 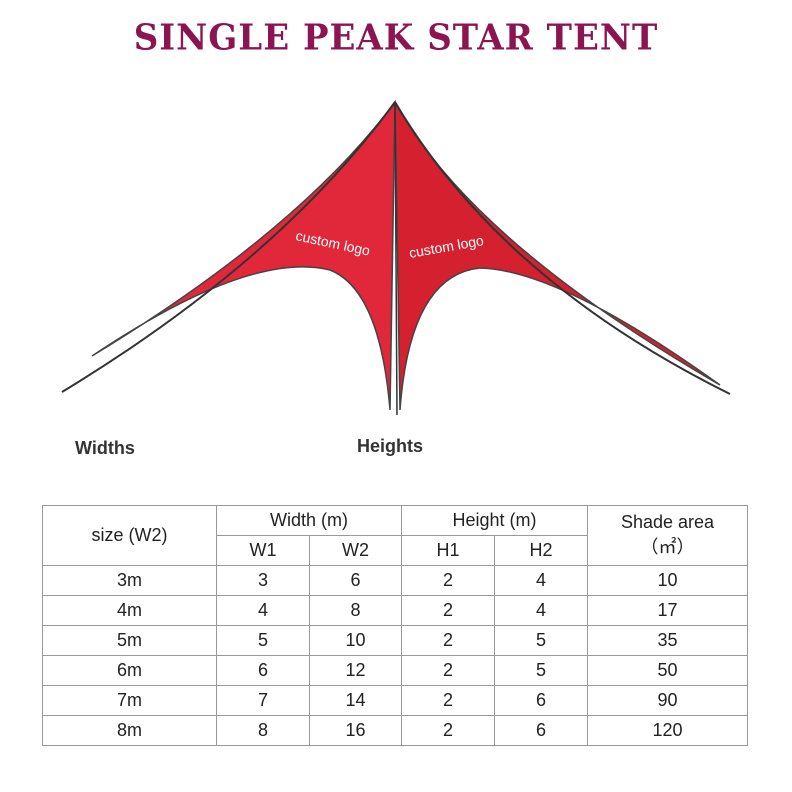 I want to click on table-row: 8m 8 16 2 6 120, so click(x=395, y=730).